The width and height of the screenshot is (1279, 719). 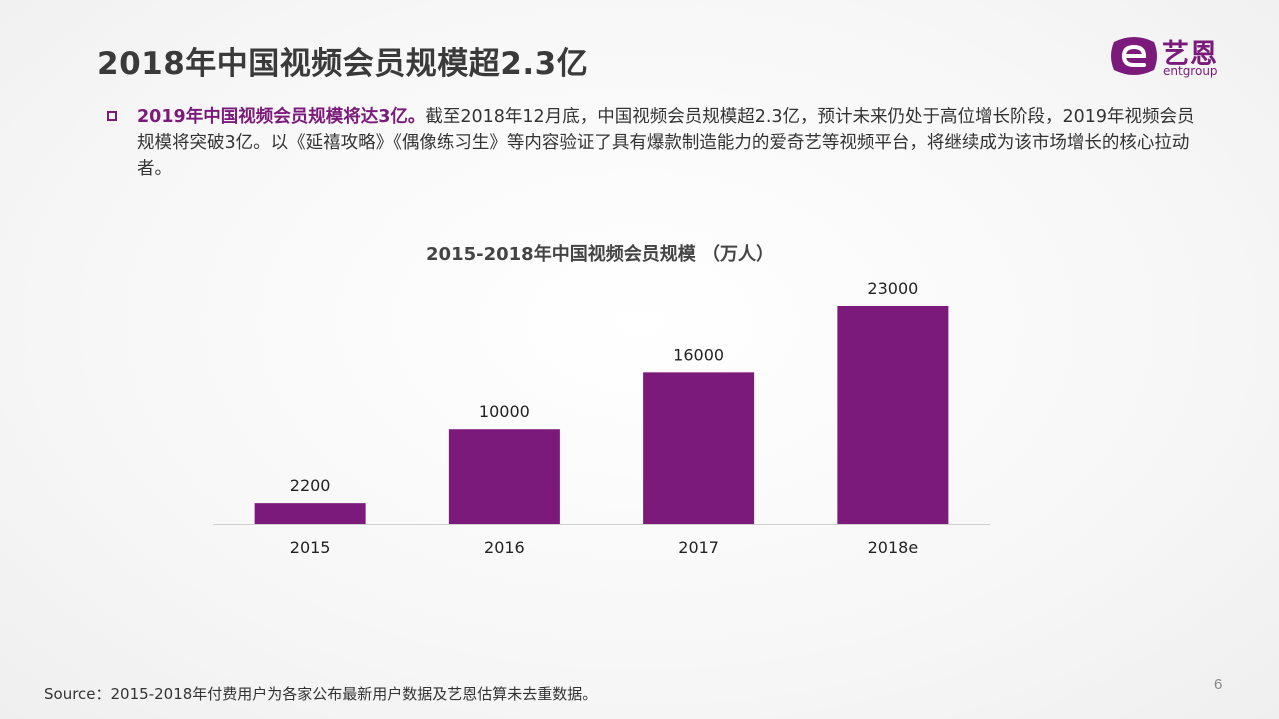 What do you see at coordinates (343, 64) in the screenshot?
I see `page-title: 2018年中国视频会员规模超2.3亿` at bounding box center [343, 64].